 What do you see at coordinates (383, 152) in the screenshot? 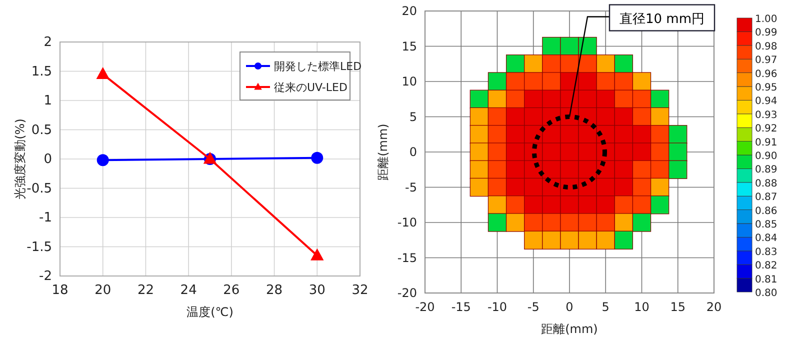
I see `ylabel: 距離(mm)` at bounding box center [383, 152].